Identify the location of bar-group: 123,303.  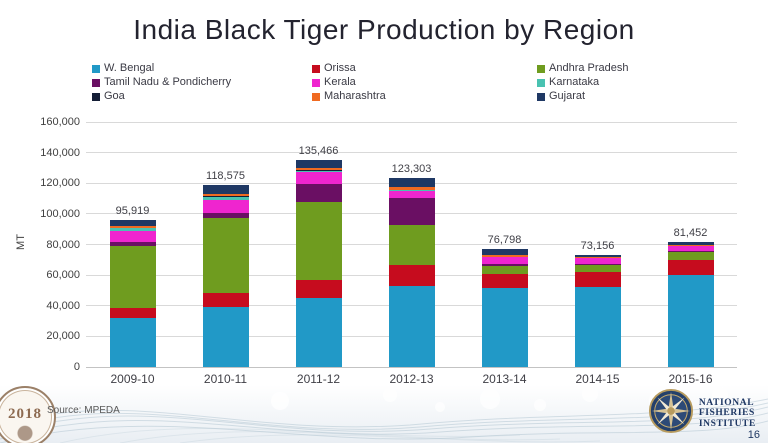
(411, 244).